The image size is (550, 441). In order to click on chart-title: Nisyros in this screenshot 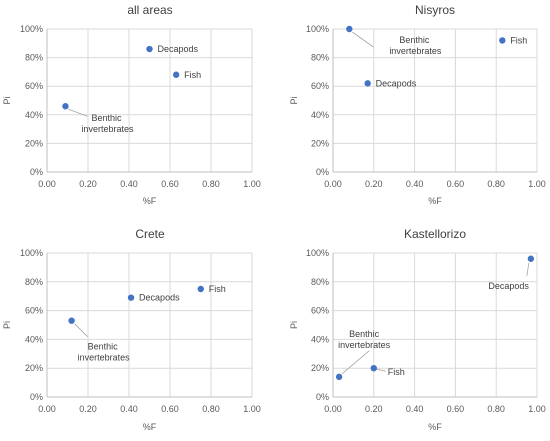, I will do `click(435, 10)`.